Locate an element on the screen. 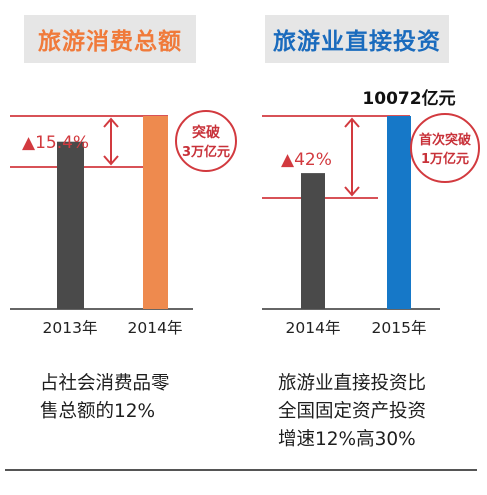  left-arrow-up-icon is located at coordinates (111, 122).